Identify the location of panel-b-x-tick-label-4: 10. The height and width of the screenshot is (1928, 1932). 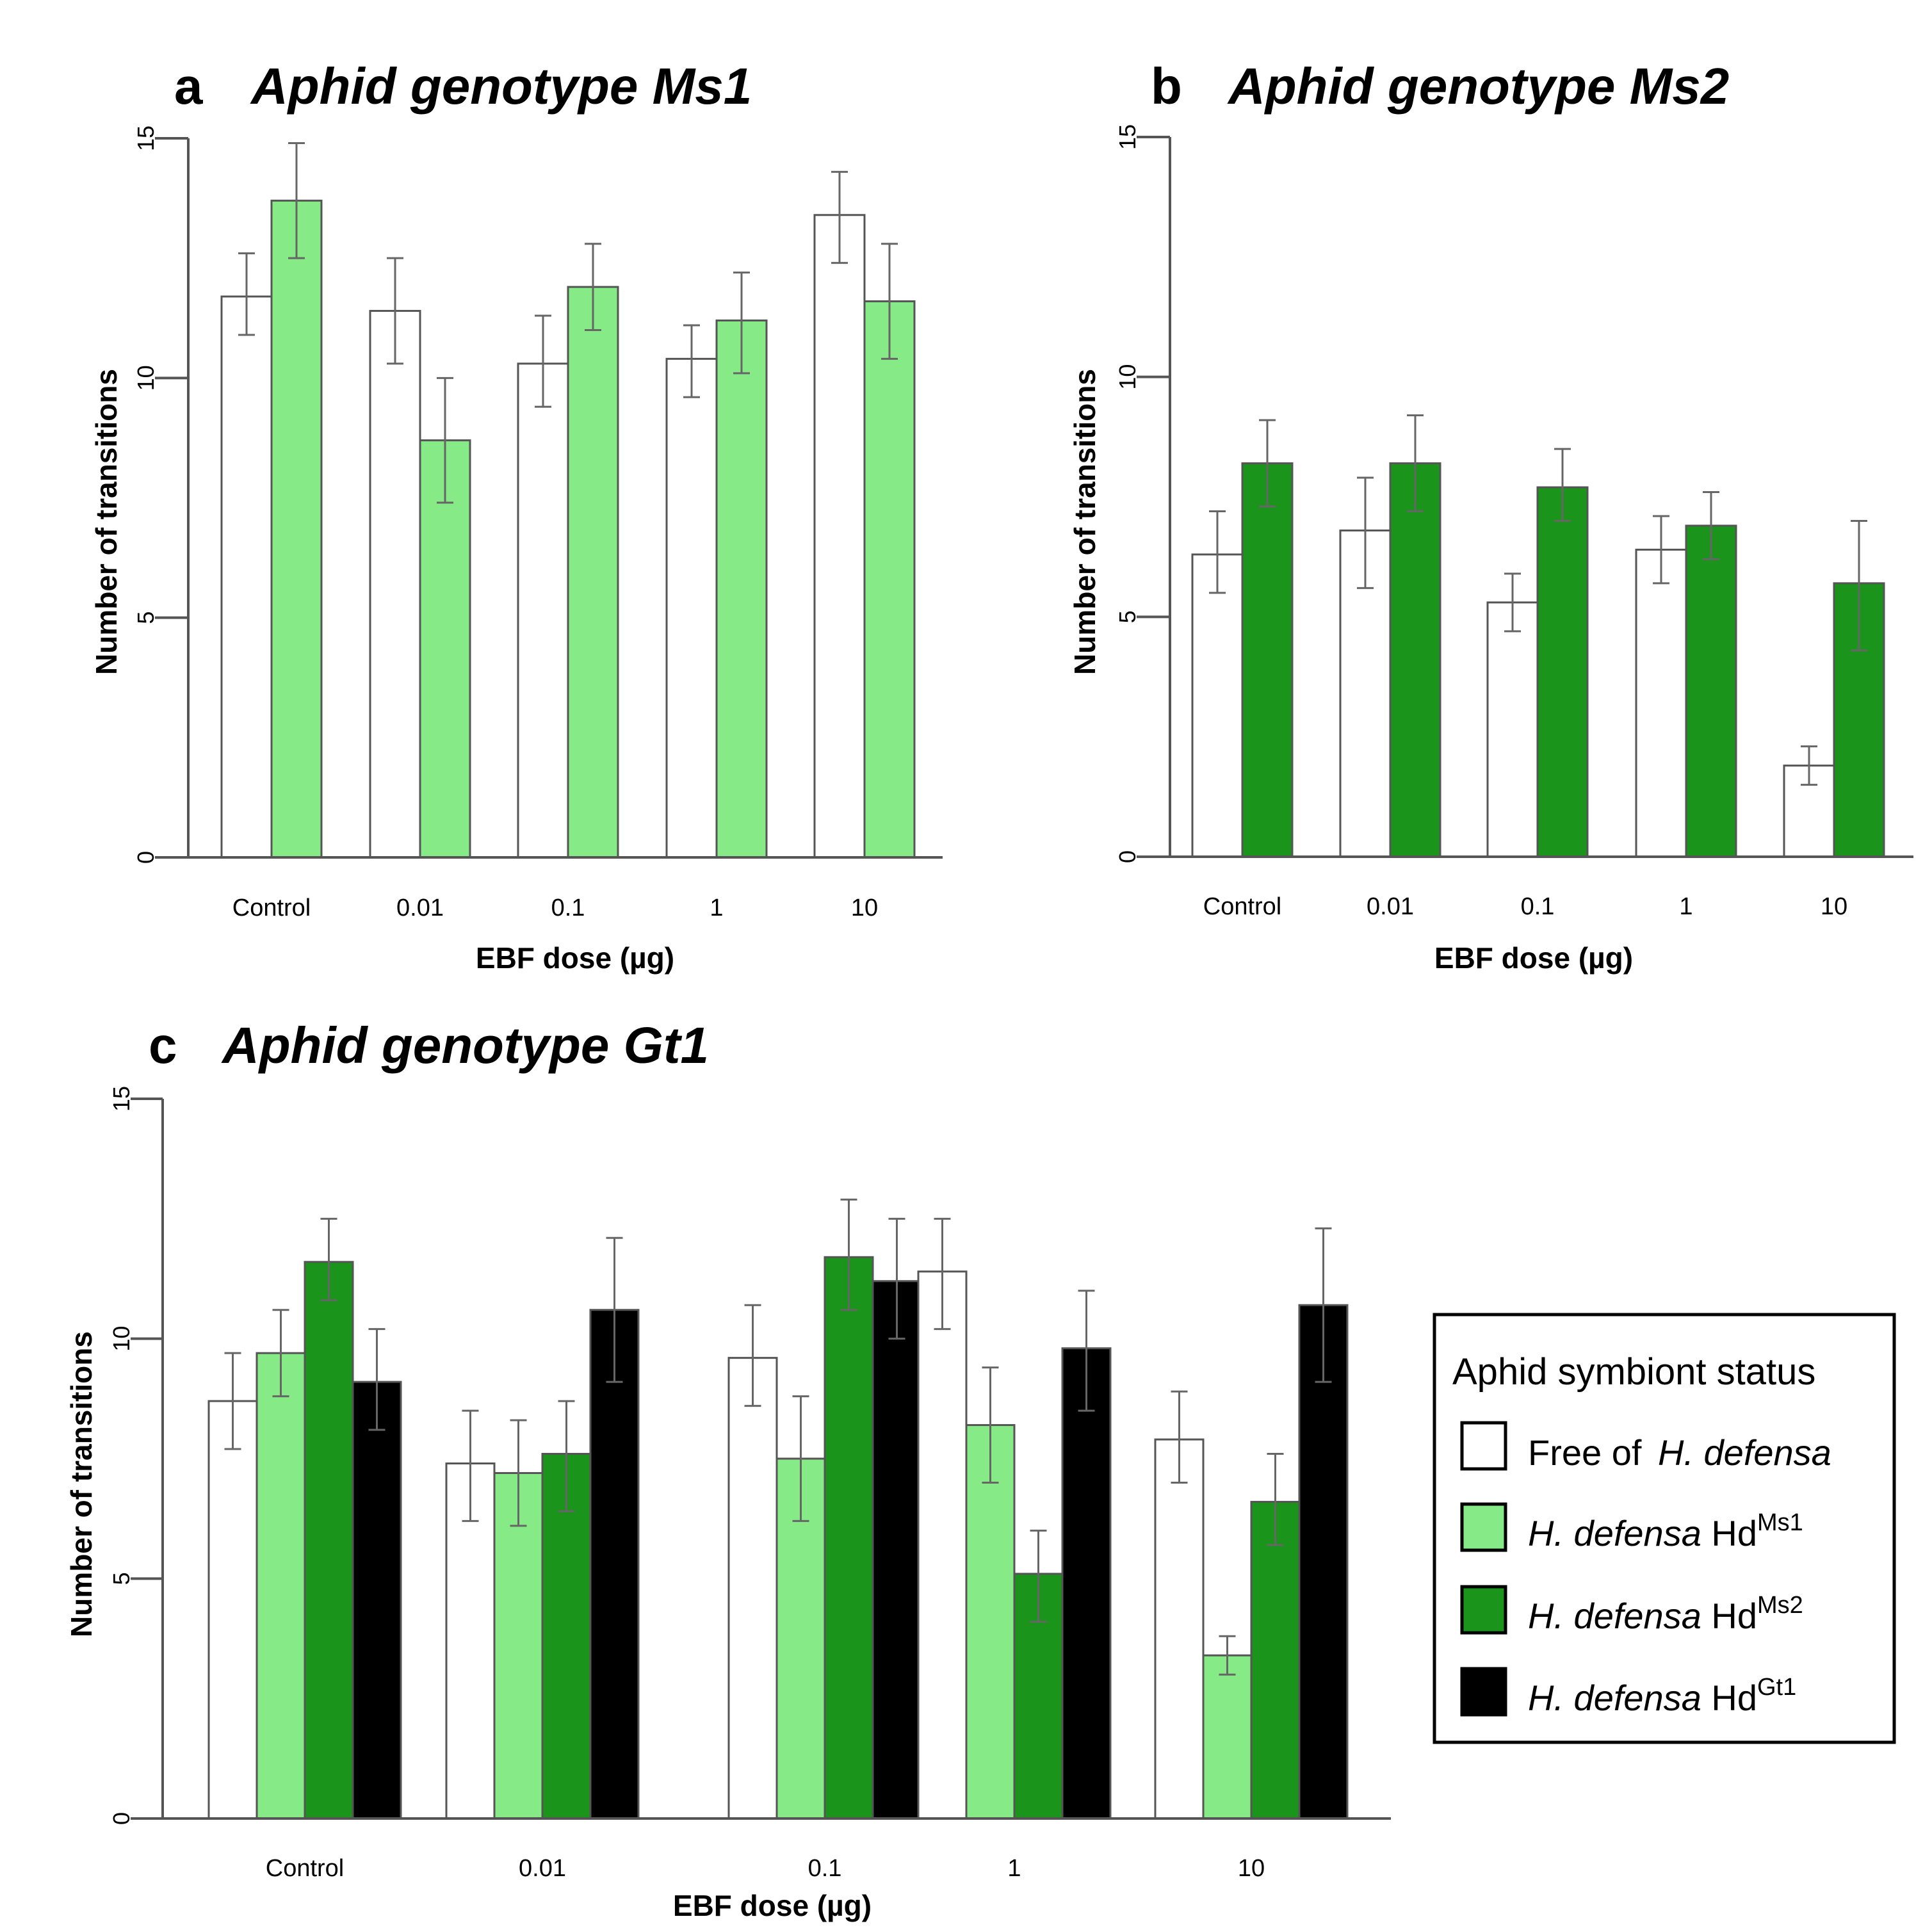
(1834, 906).